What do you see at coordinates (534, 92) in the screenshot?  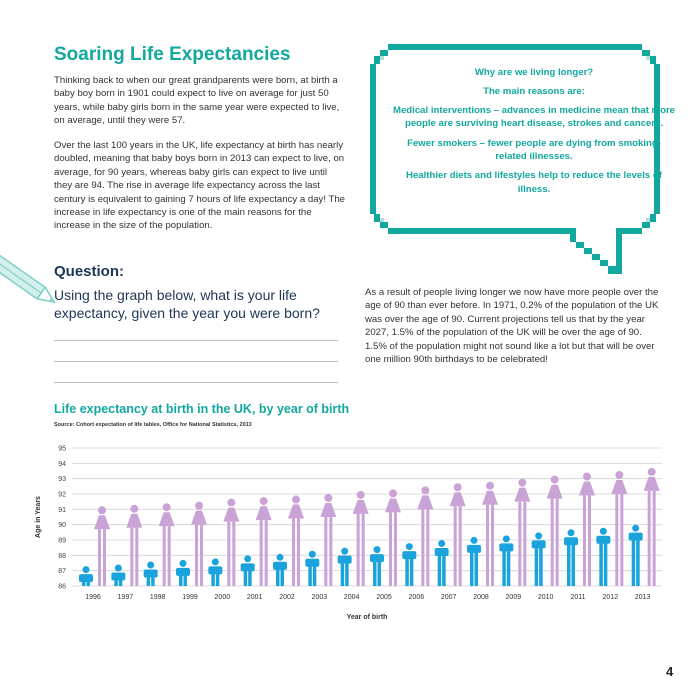 I see `bubble-subheading: The main reasons are:` at bounding box center [534, 92].